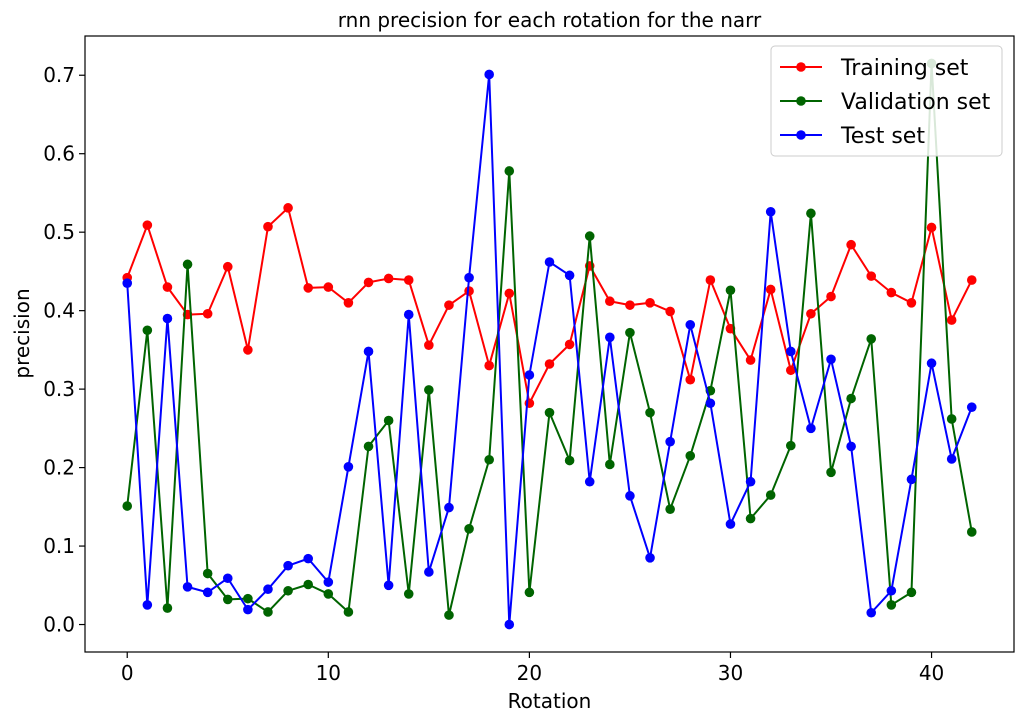 This screenshot has width=1023, height=723. I want to click on x-tick-label: 40, so click(931, 673).